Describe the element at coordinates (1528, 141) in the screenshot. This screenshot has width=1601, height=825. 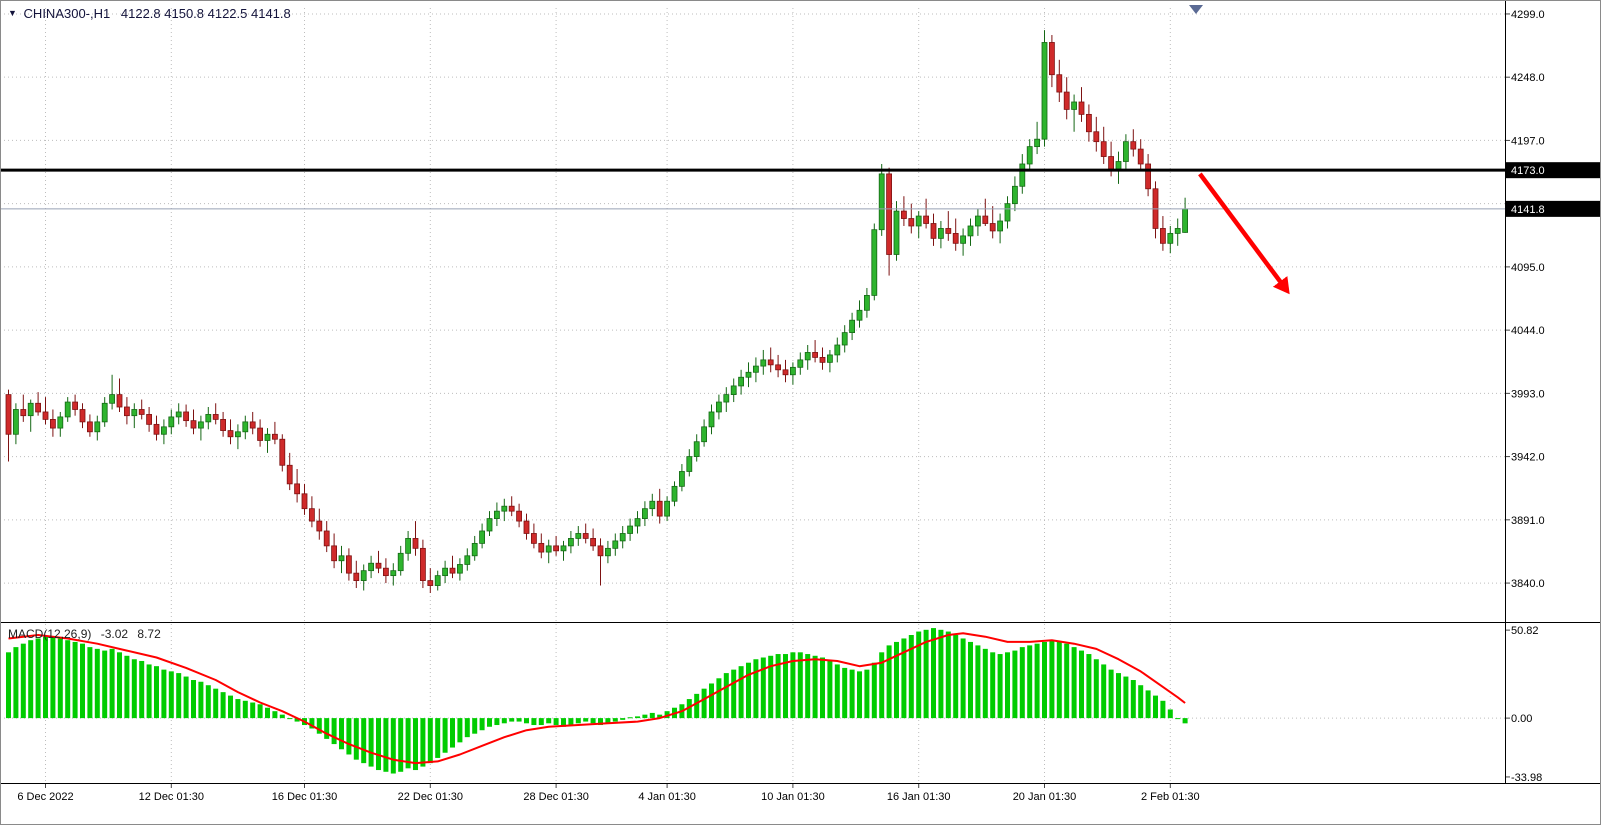
I see `price-tick-label: 4197.0` at that location.